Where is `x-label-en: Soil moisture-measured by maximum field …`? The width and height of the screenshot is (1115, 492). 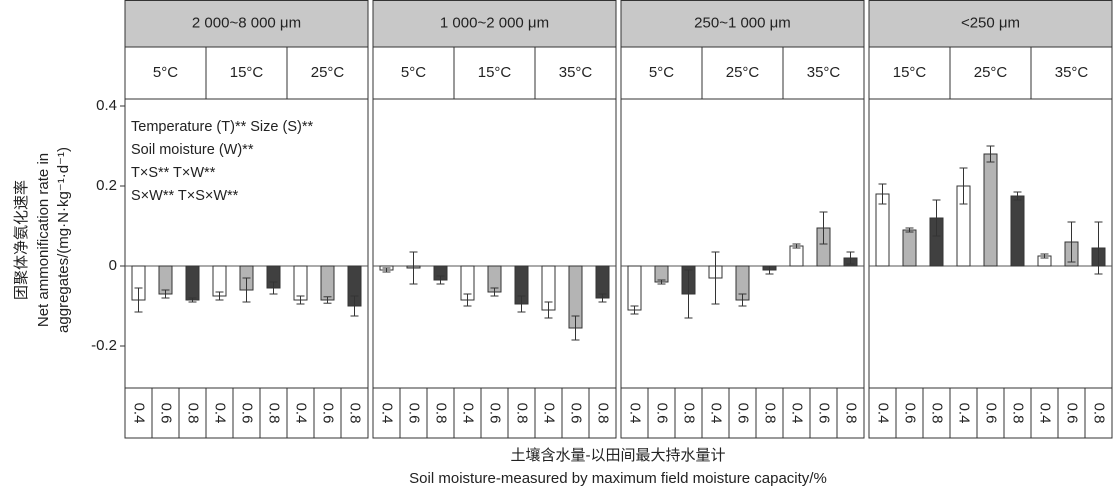 x-label-en: Soil moisture-measured by maximum field … is located at coordinates (618, 478).